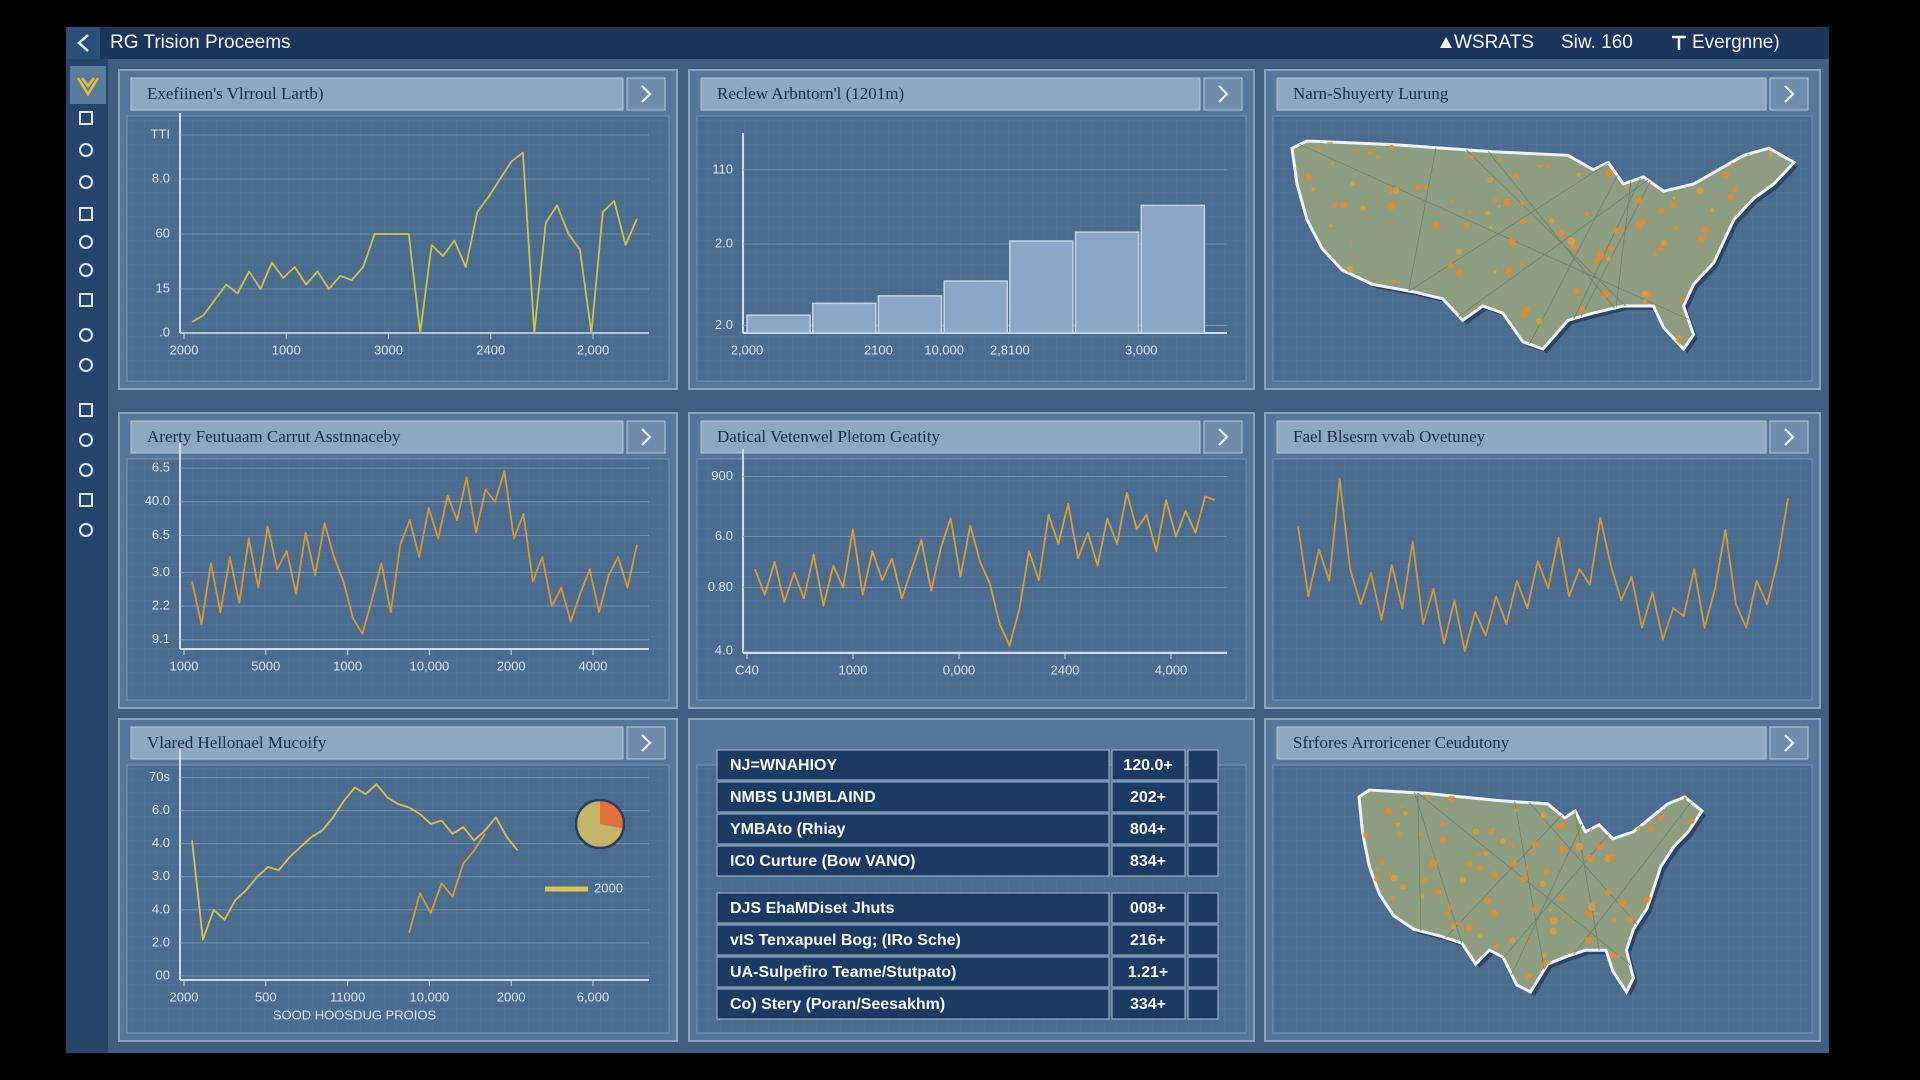 The image size is (1920, 1080). What do you see at coordinates (724, 535) in the screenshot?
I see `y-tick-label: 6.0` at bounding box center [724, 535].